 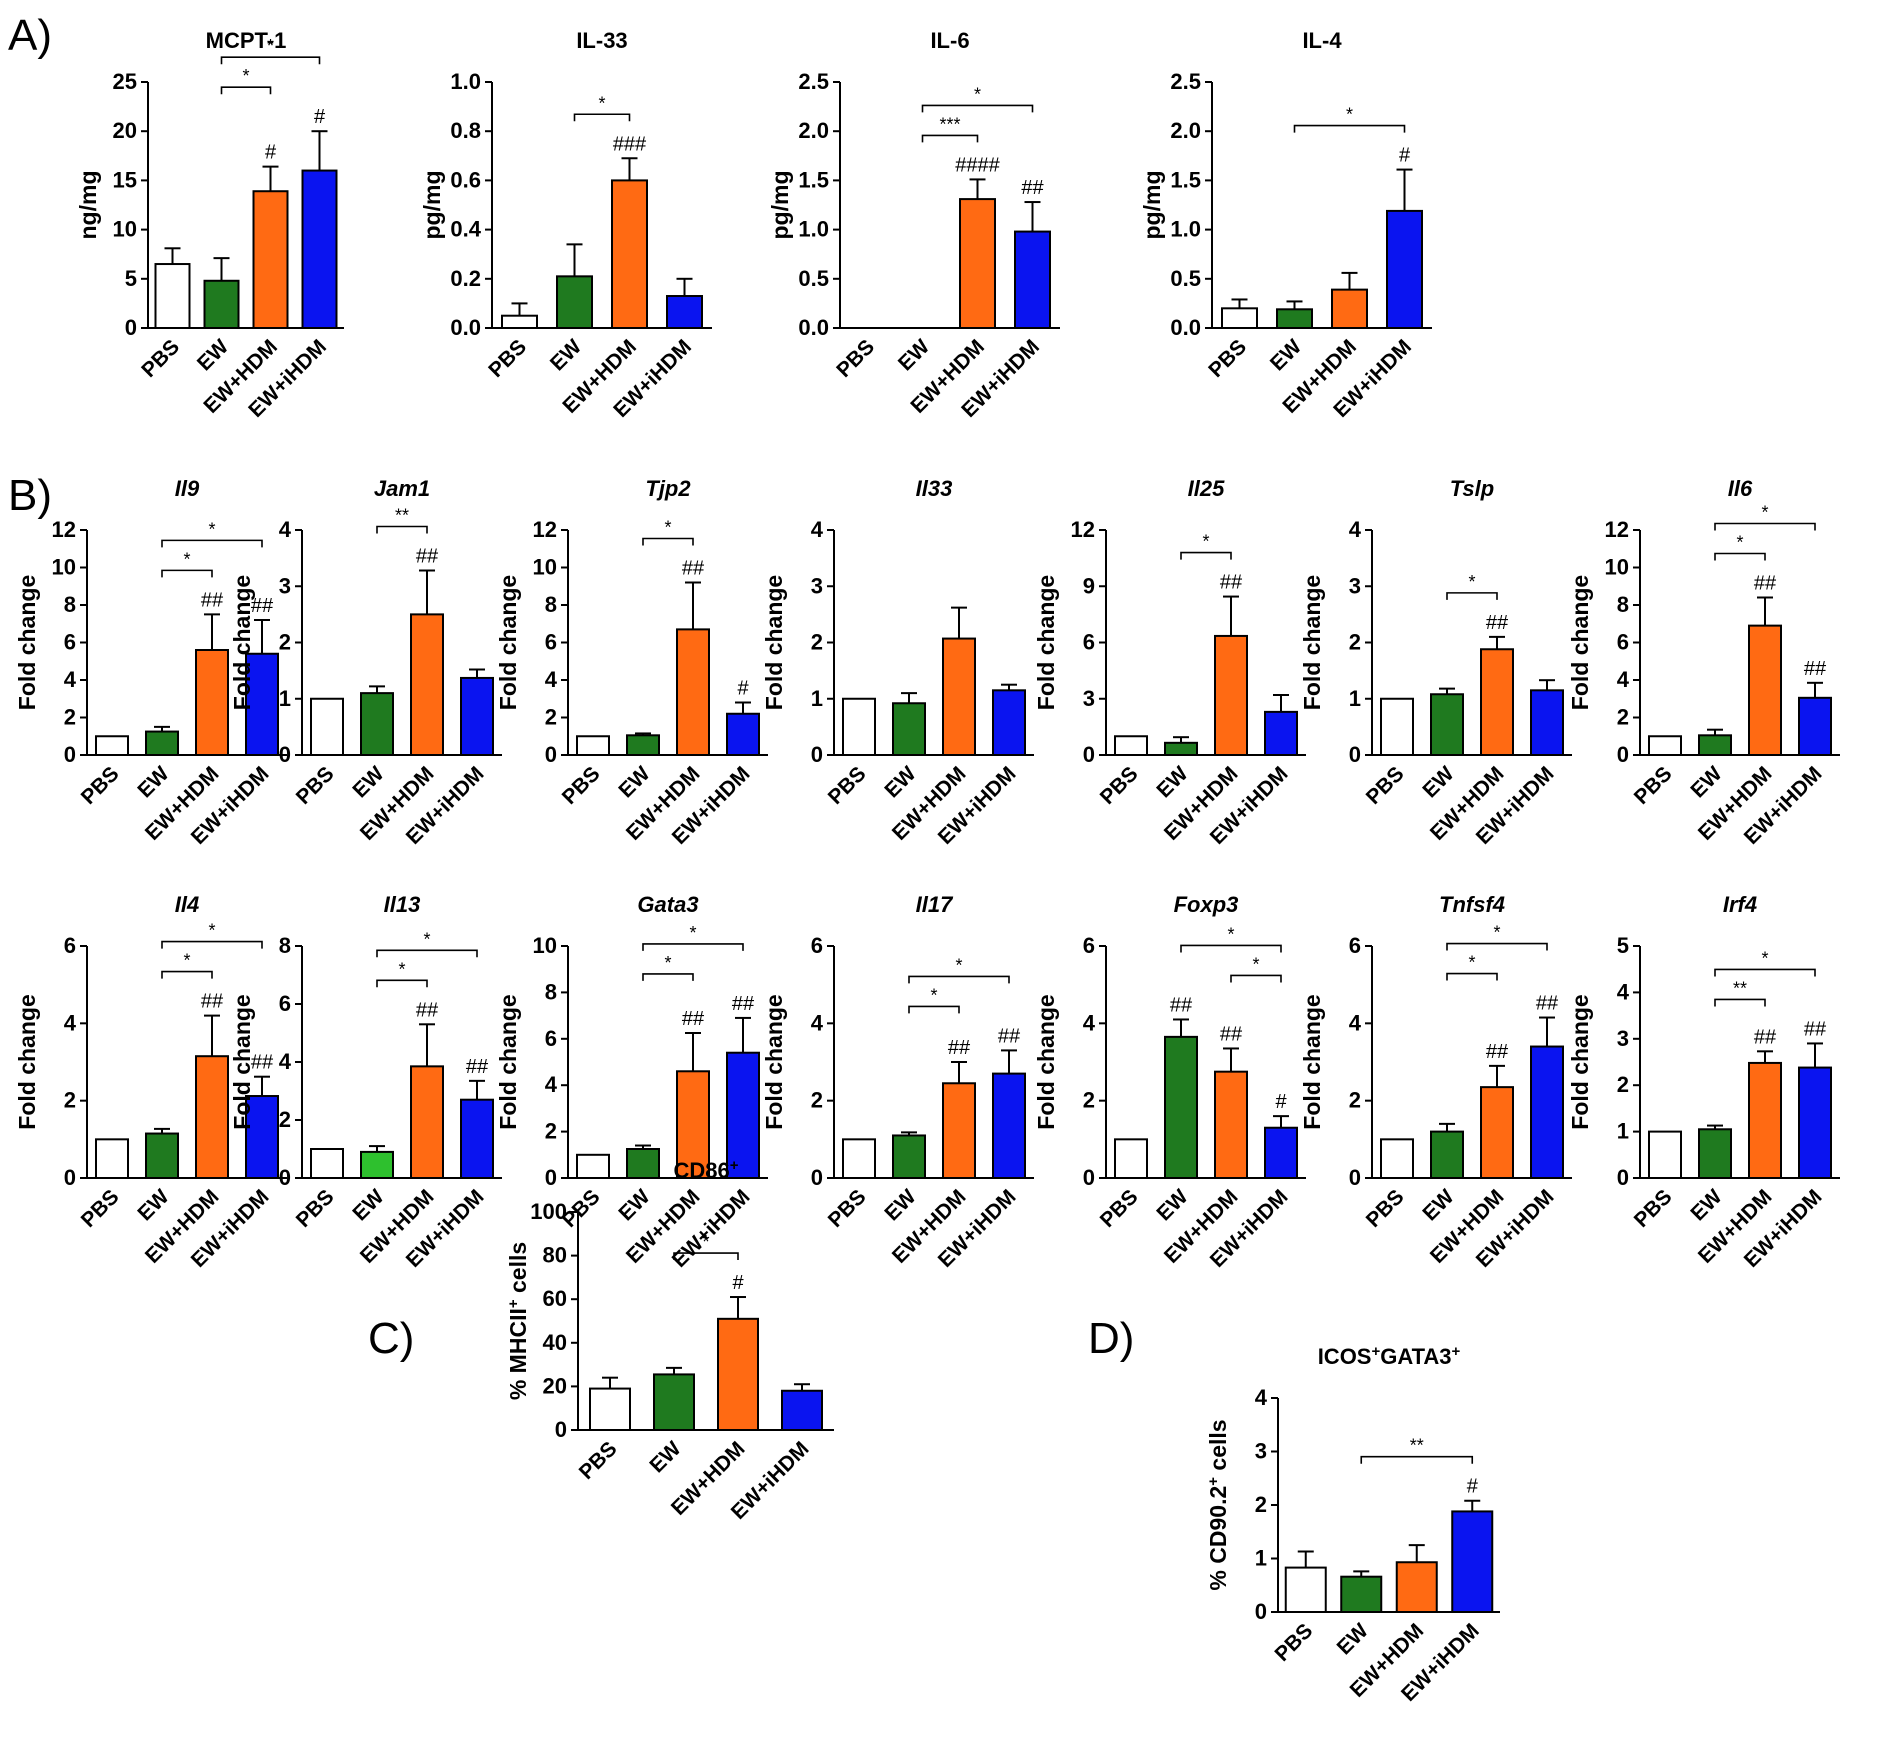 What do you see at coordinates (465, 327) in the screenshot?
I see `y-tick-label: 0.0` at bounding box center [465, 327].